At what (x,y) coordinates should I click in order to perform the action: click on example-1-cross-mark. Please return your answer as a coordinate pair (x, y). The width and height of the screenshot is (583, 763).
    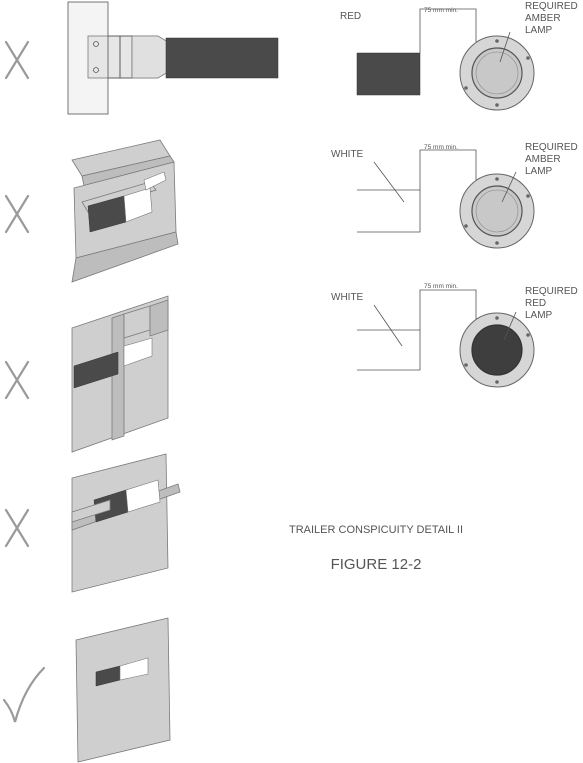
    Looking at the image, I should click on (17, 60).